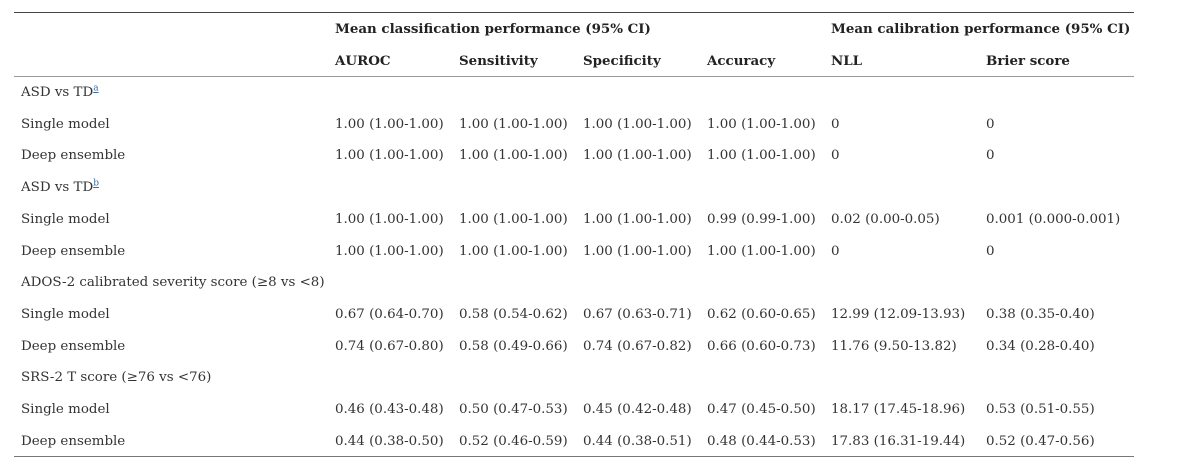  What do you see at coordinates (637, 314) in the screenshot?
I see `table-cell: 0.67 (0.63-0.71)` at bounding box center [637, 314].